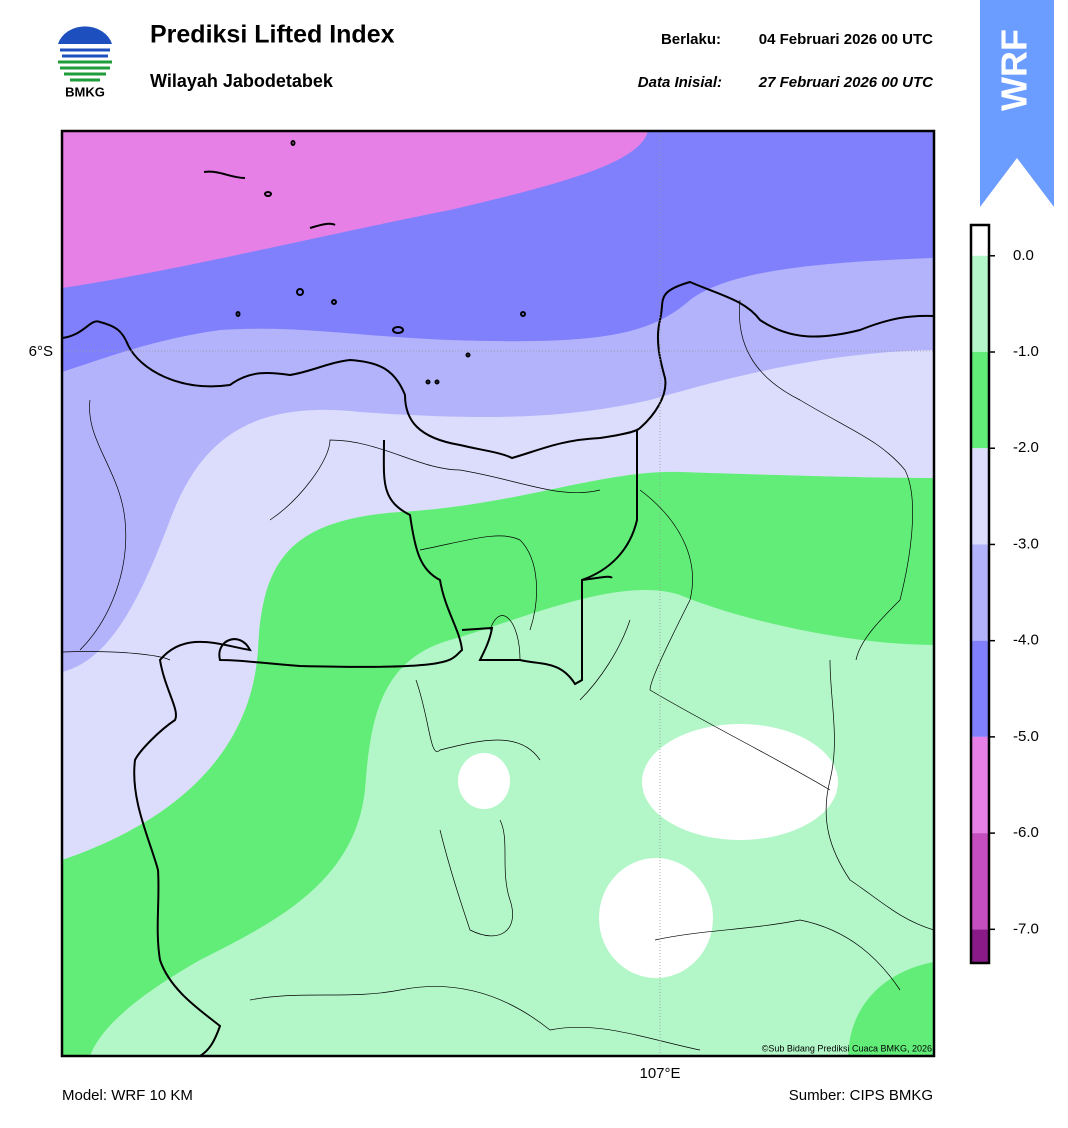  What do you see at coordinates (41, 351) in the screenshot?
I see `lat-label: 6°S` at bounding box center [41, 351].